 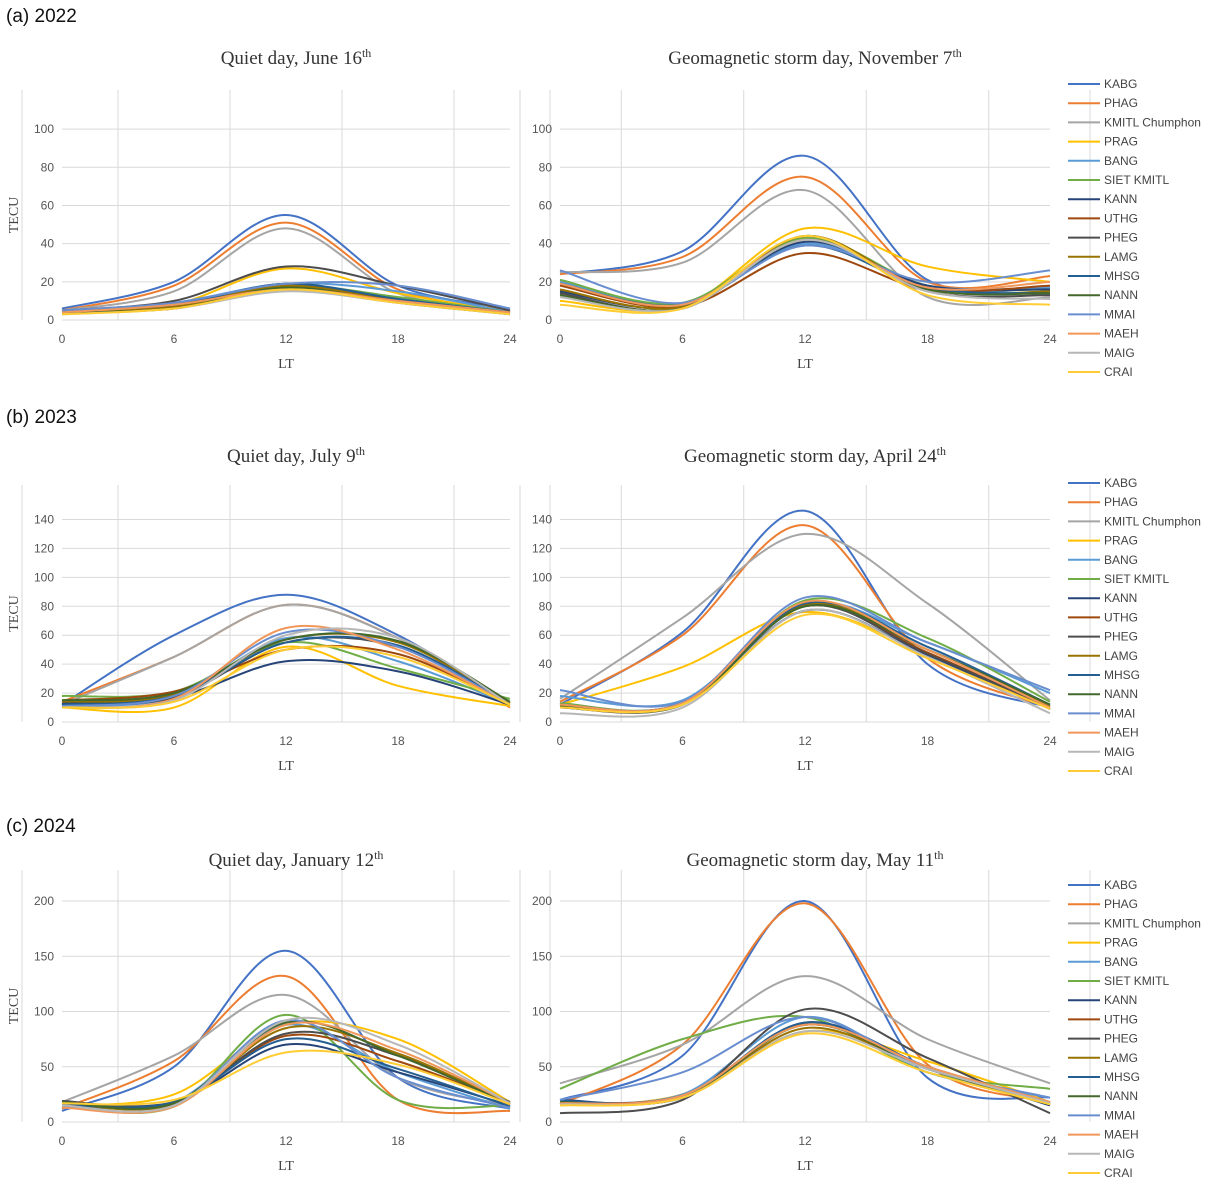 What do you see at coordinates (291, 456) in the screenshot?
I see `chart-title-text: Quiet day, July 9` at bounding box center [291, 456].